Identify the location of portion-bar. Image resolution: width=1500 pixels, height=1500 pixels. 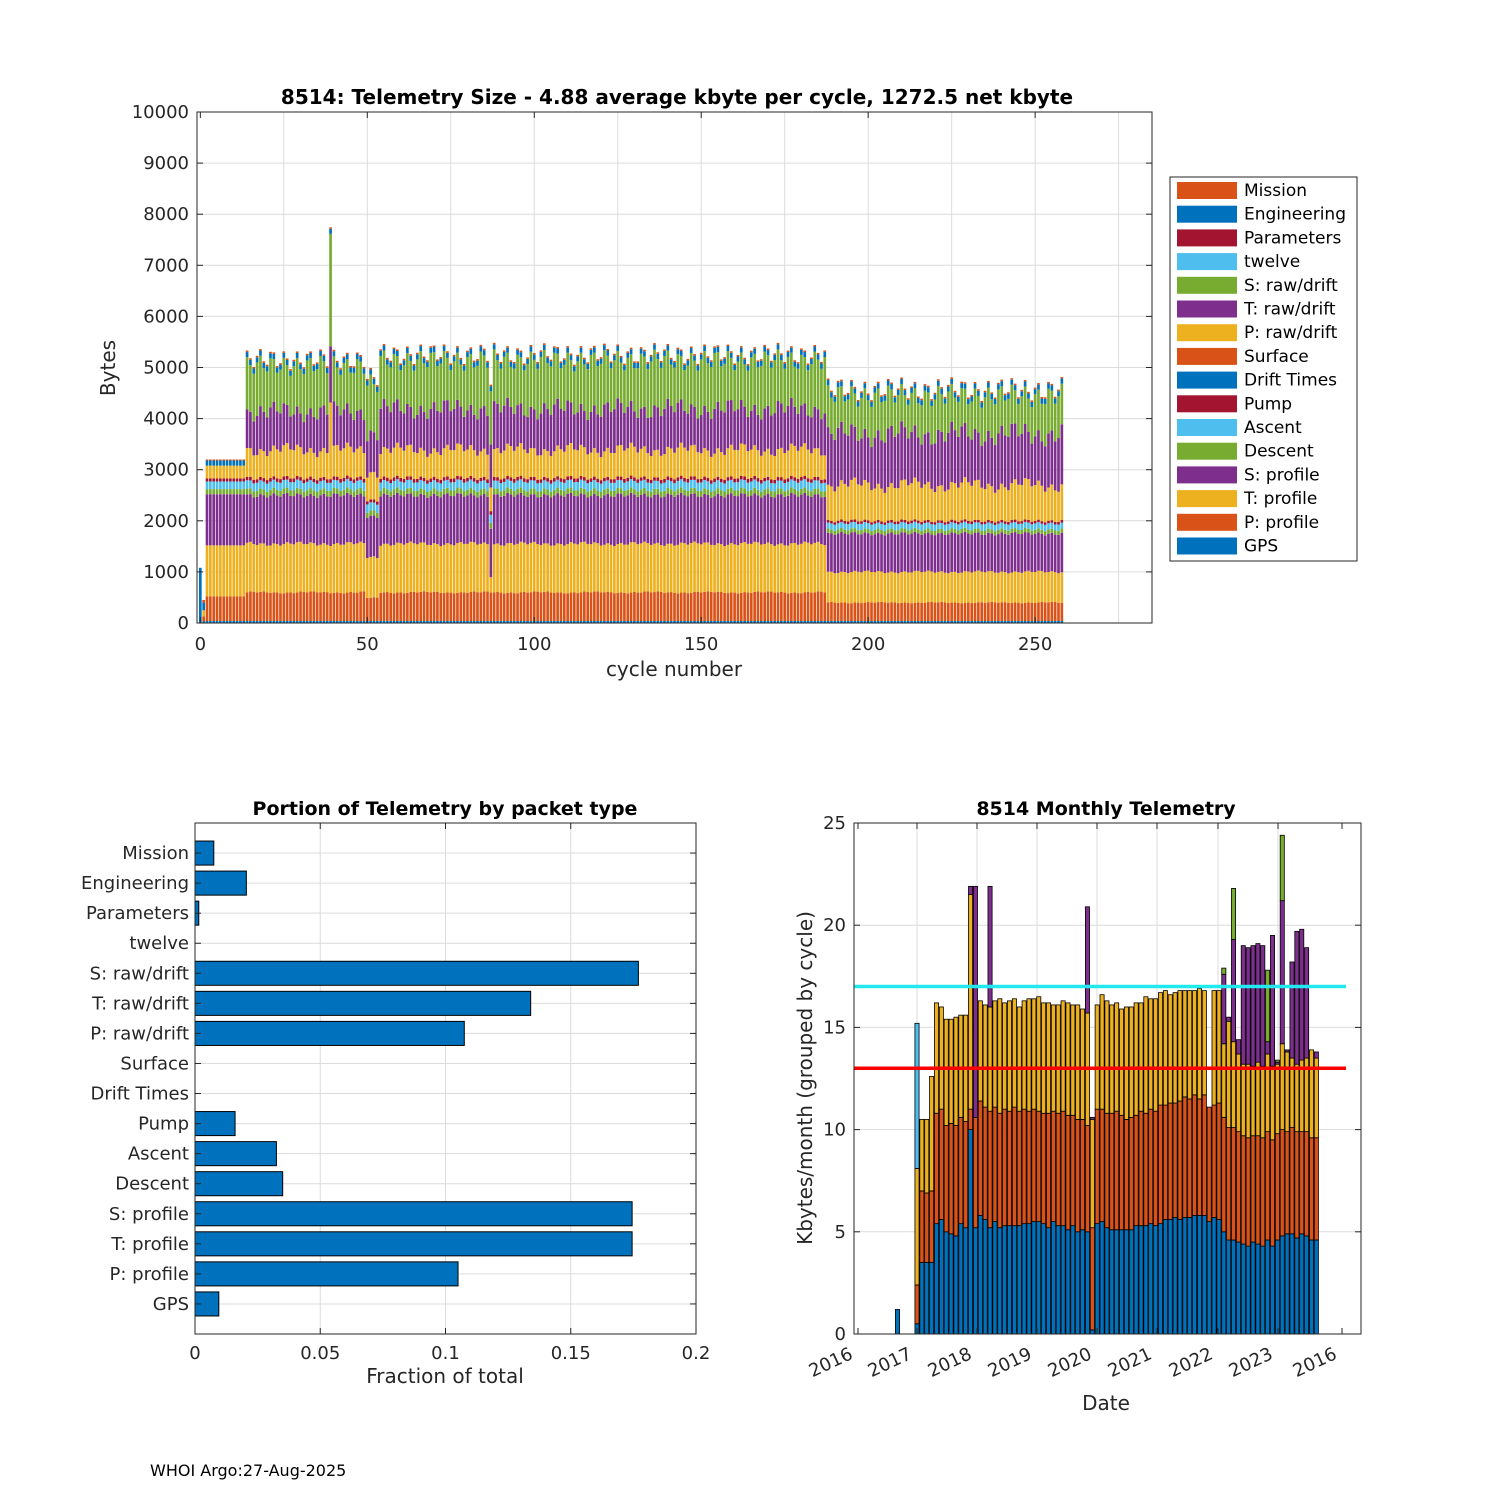
(239, 1184).